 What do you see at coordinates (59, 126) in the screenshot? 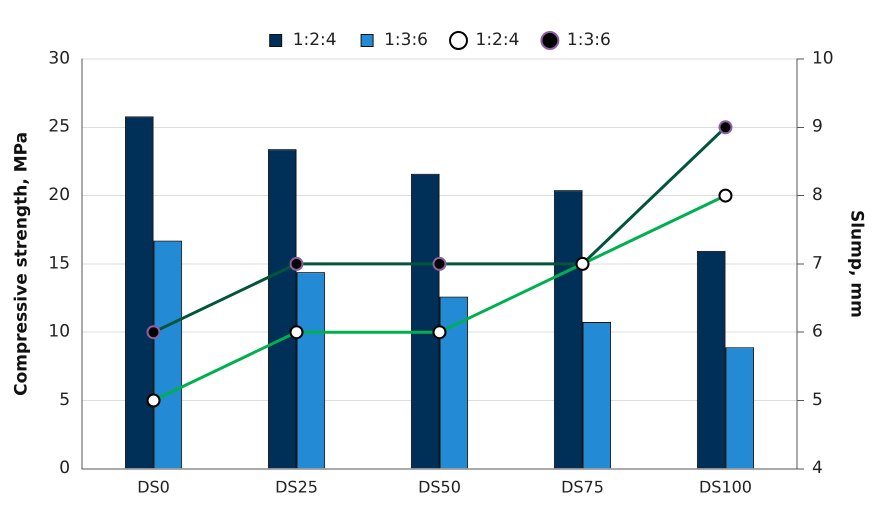
I see `y-tick-label: 25` at bounding box center [59, 126].